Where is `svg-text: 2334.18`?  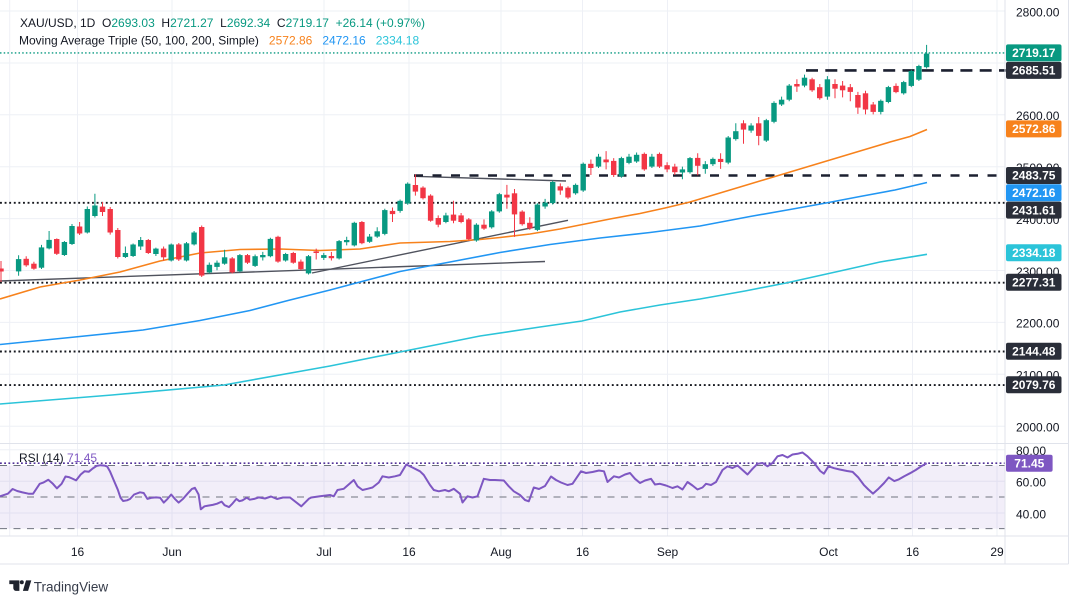 svg-text: 2334.18 is located at coordinates (1034, 253).